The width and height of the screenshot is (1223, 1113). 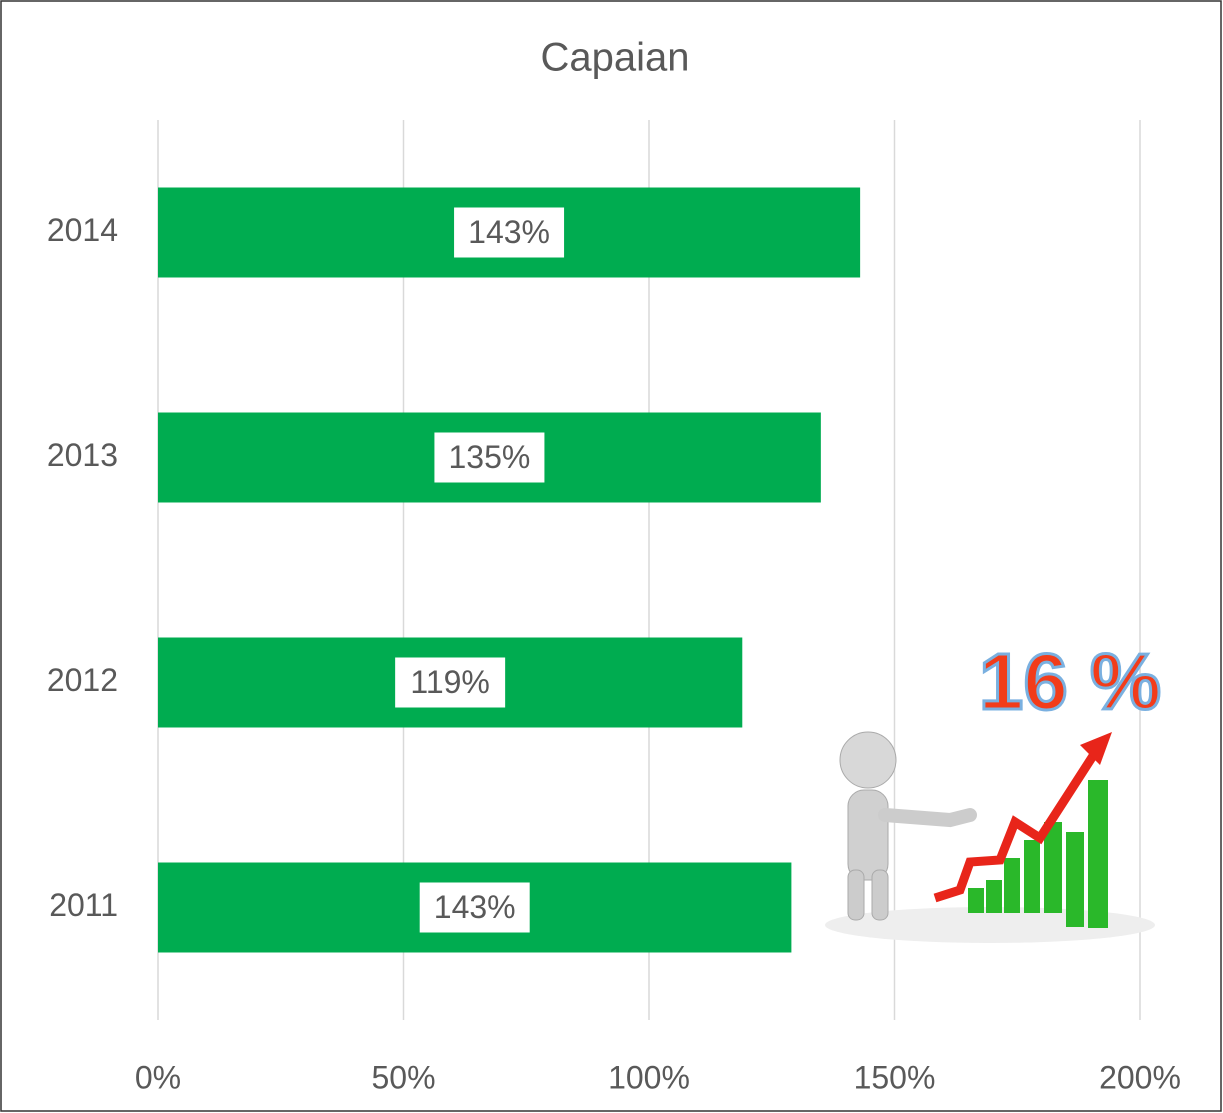 What do you see at coordinates (82, 680) in the screenshot?
I see `y-tick-label: 2012` at bounding box center [82, 680].